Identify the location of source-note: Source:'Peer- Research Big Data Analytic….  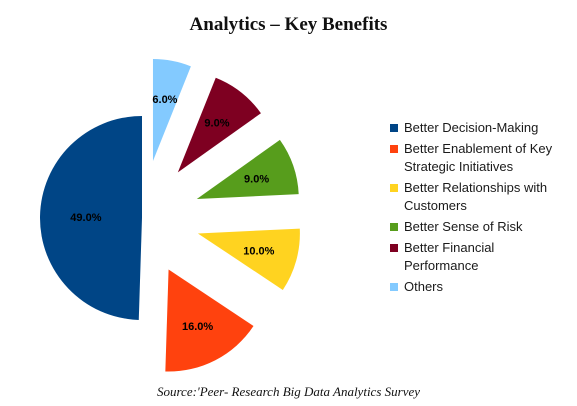
(288, 391).